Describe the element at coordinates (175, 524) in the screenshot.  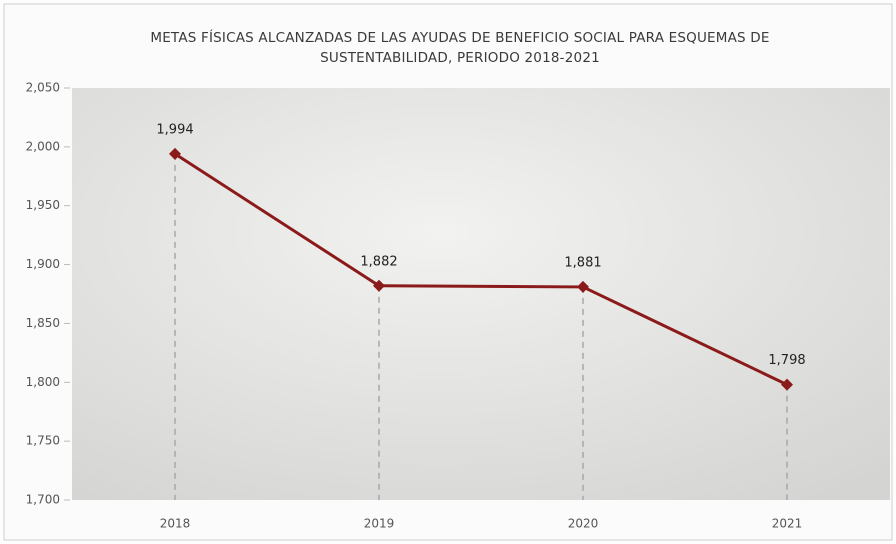
I see `x-tick-label: 2018` at that location.